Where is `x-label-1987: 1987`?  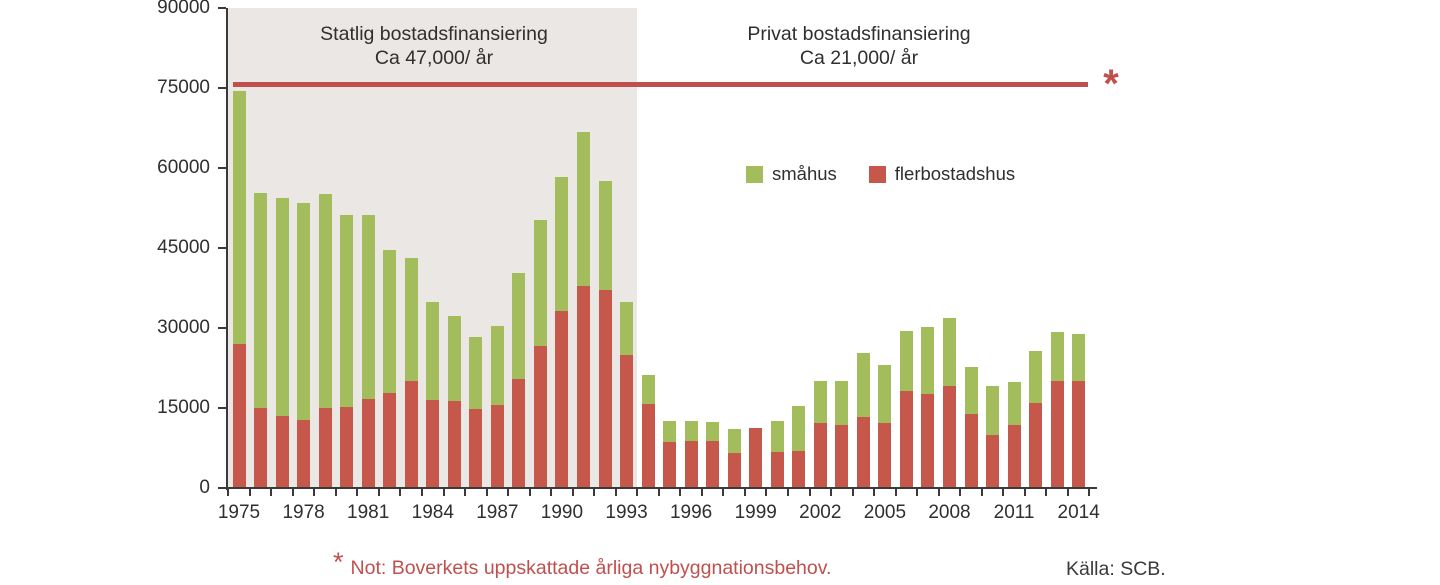
x-label-1987: 1987 is located at coordinates (497, 512).